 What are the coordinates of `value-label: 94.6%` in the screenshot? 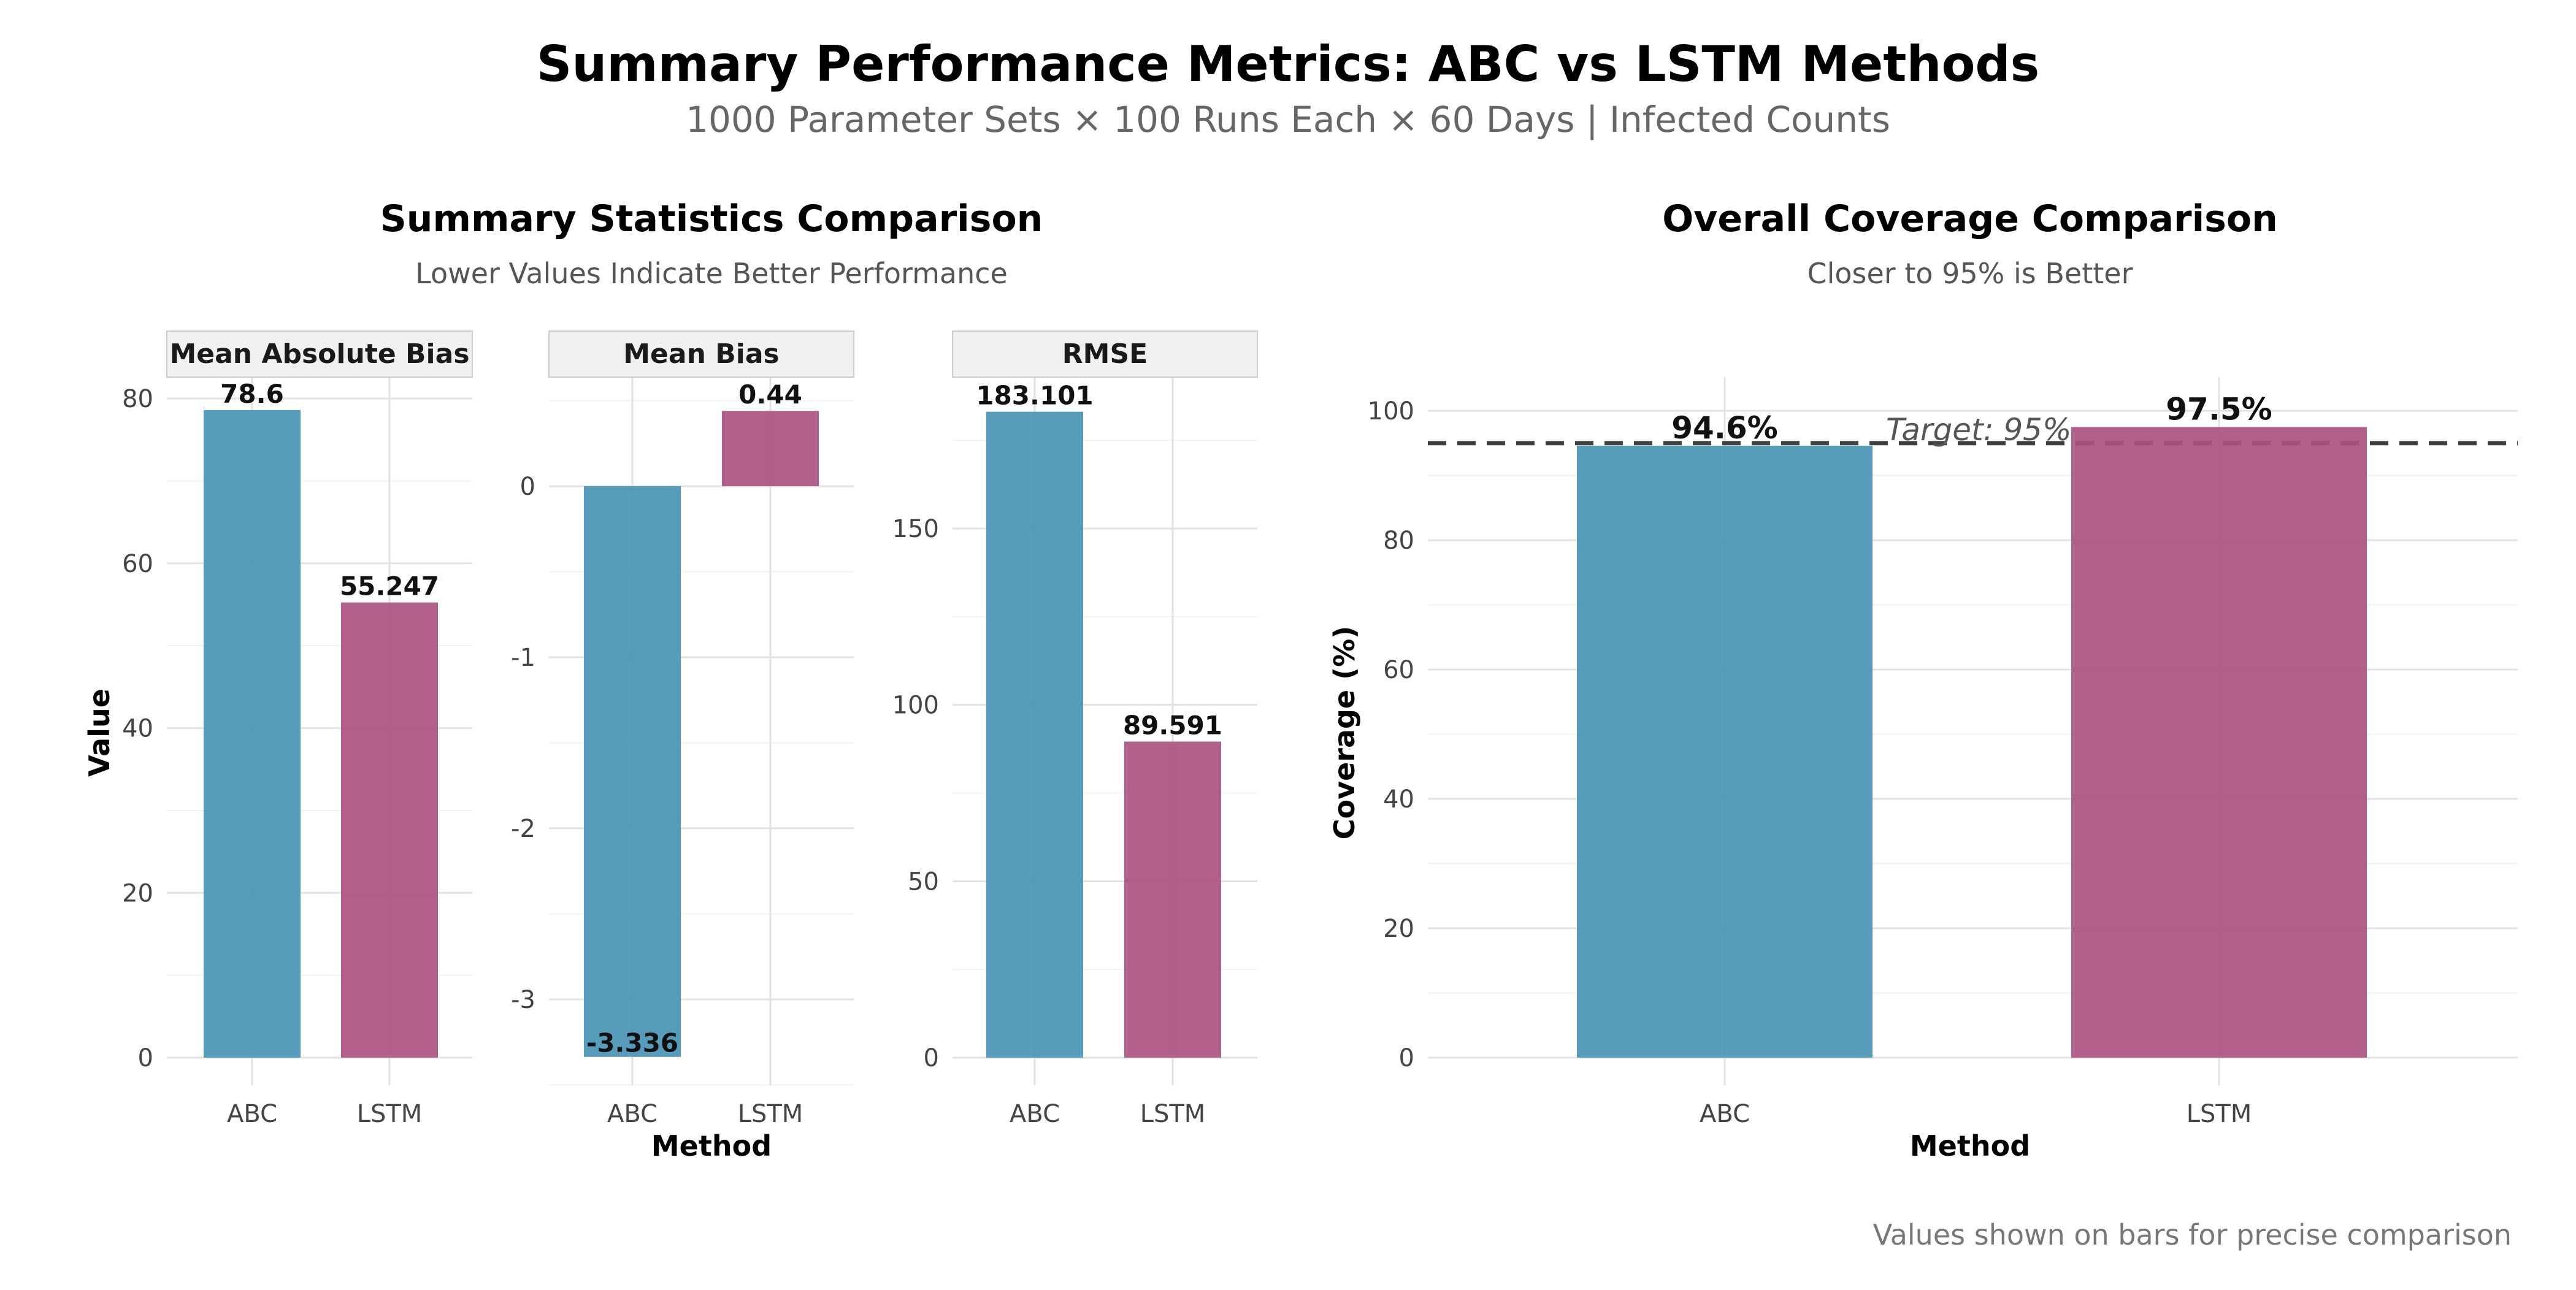 It's located at (1724, 428).